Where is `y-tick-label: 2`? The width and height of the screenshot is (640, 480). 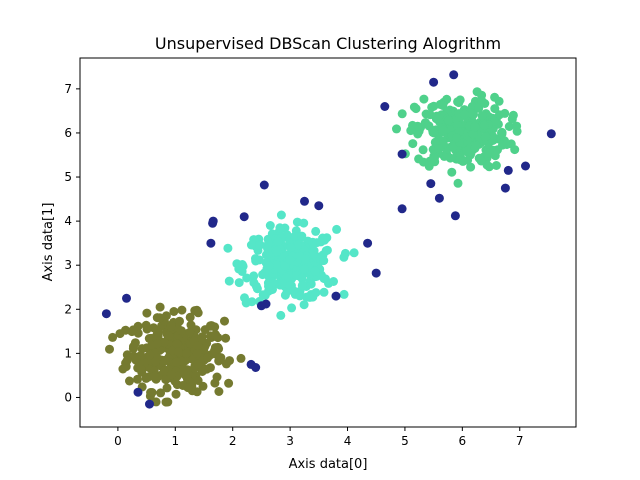
y-tick-label: 2 is located at coordinates (68, 309).